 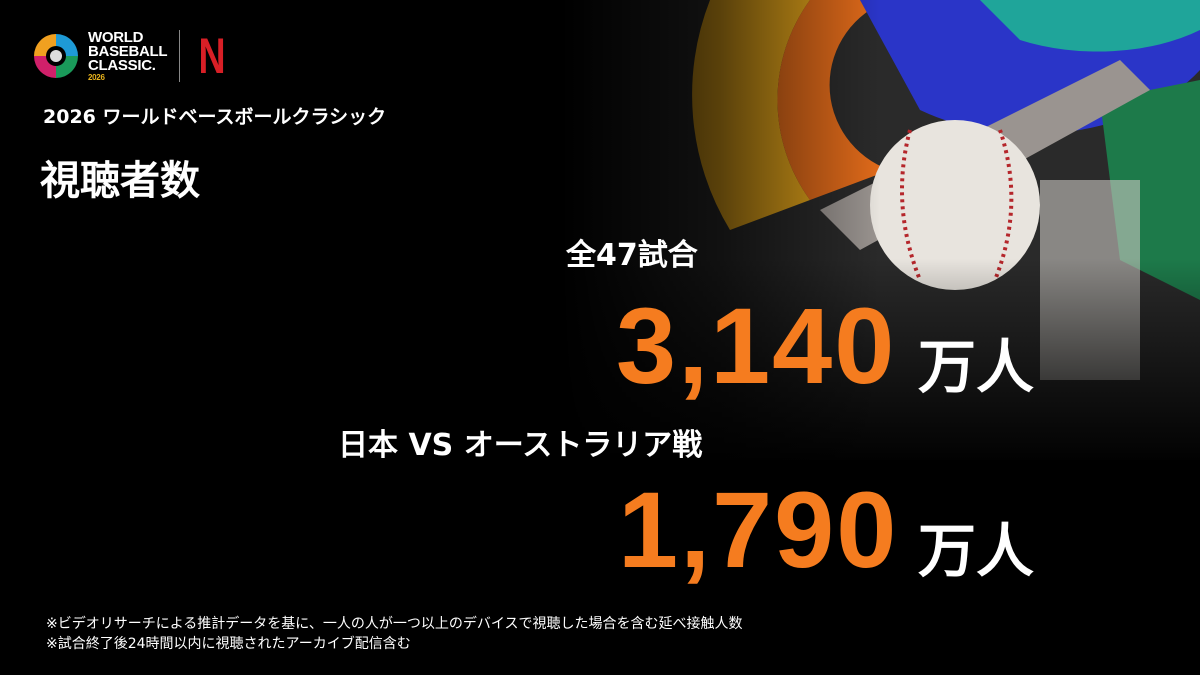 What do you see at coordinates (128, 51) in the screenshot?
I see `wbc-line: BASEBALL` at bounding box center [128, 51].